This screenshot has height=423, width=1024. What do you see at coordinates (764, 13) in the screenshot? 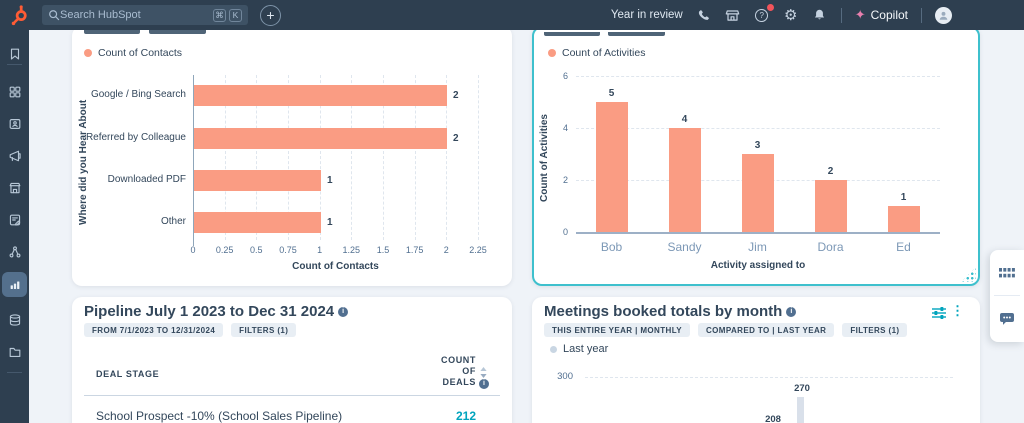
I see `help-icon: ?` at bounding box center [764, 13].